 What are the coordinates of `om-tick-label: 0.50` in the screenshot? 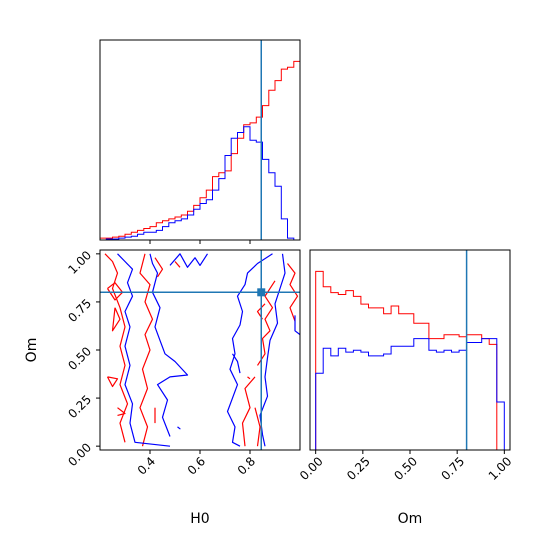 It's located at (79, 358).